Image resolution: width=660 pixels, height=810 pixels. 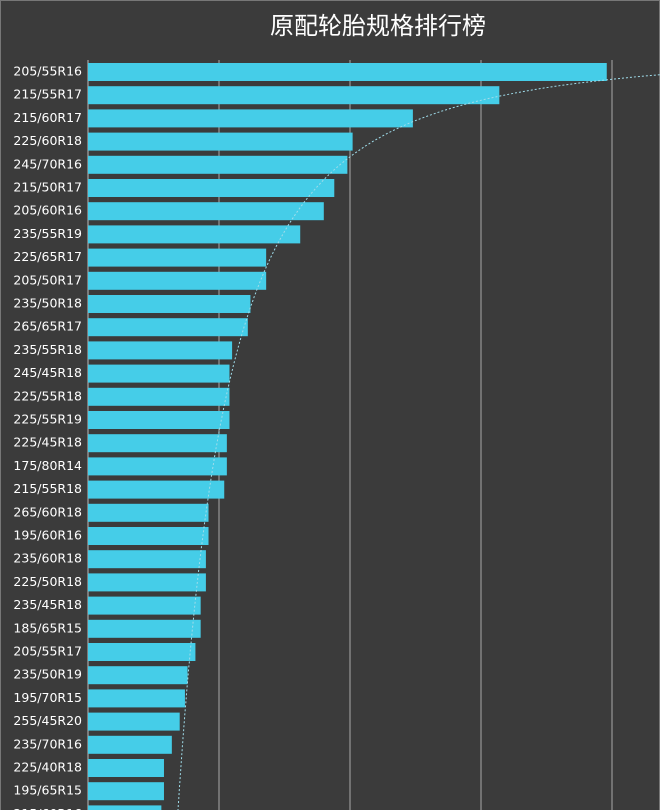 What do you see at coordinates (47, 303) in the screenshot?
I see `y-tick-label: 235/50R18` at bounding box center [47, 303].